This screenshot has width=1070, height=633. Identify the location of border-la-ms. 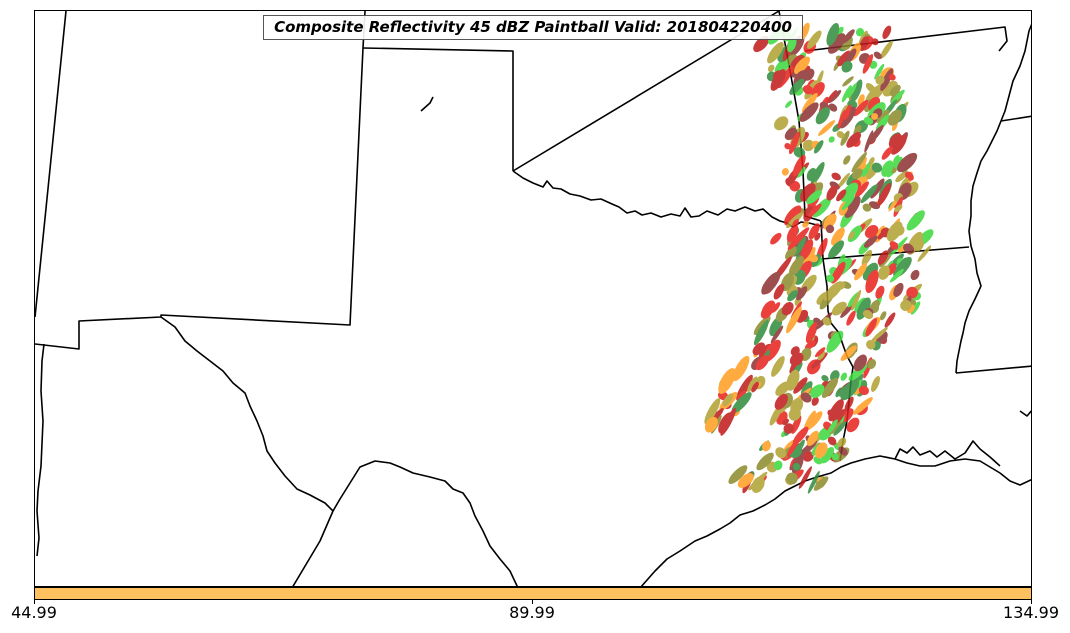
(993, 369).